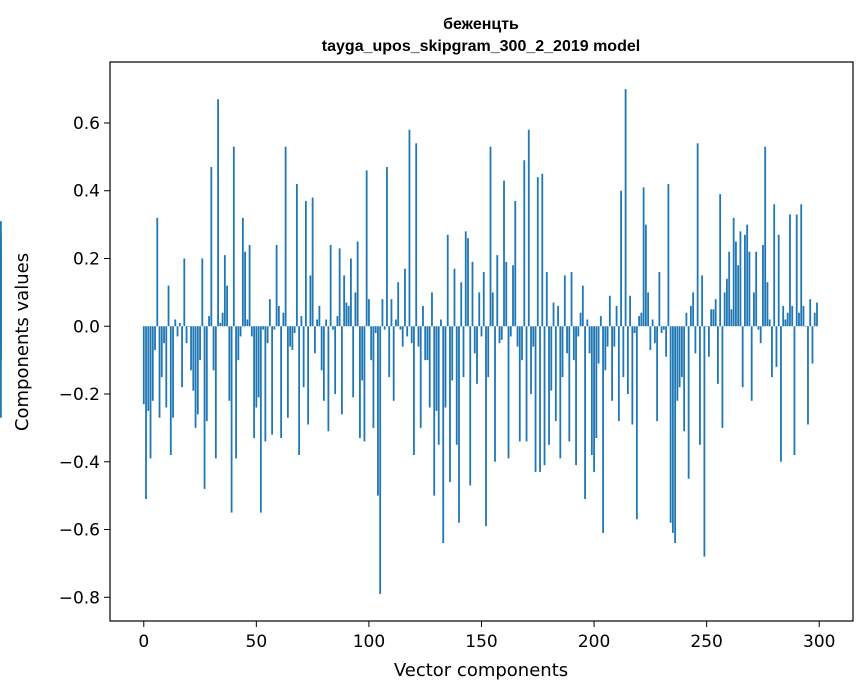 The height and width of the screenshot is (700, 867). I want to click on y-tick-label: −0.4, so click(79, 463).